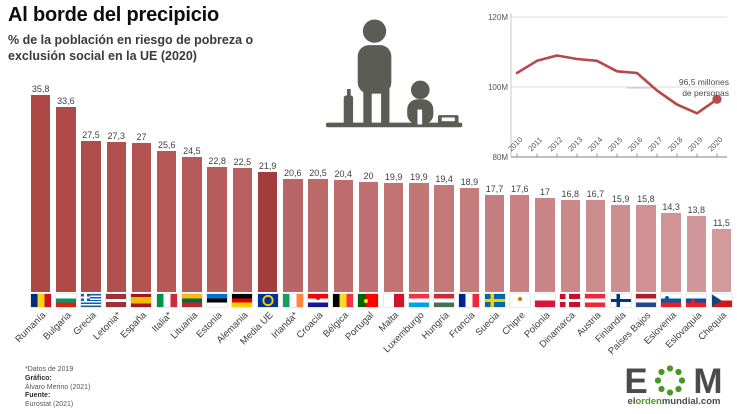 The width and height of the screenshot is (737, 414). What do you see at coordinates (705, 93) in the screenshot?
I see `annotation-line-2: de personas` at bounding box center [705, 93].